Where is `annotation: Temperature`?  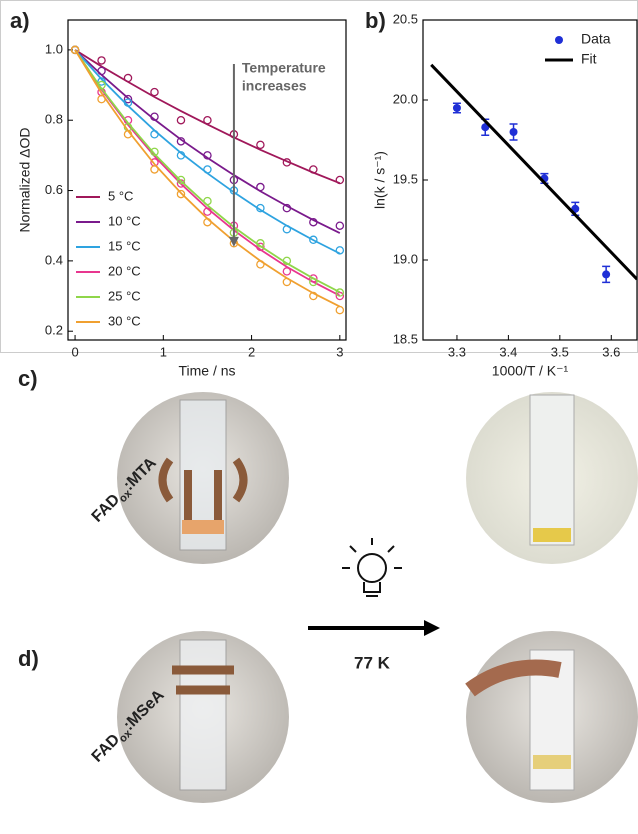 annotation: Temperature is located at coordinates (284, 68).